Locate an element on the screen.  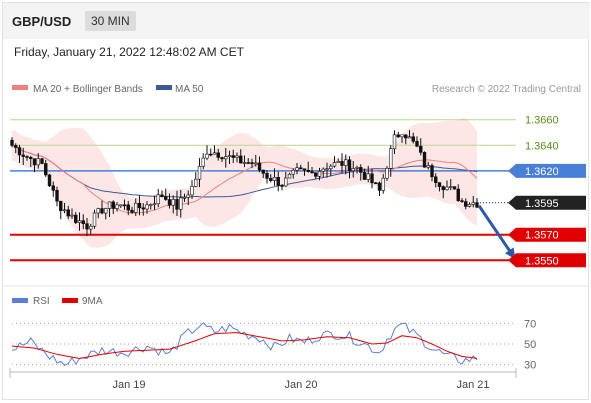
rsi-level-label-30: 30 is located at coordinates (530, 366).